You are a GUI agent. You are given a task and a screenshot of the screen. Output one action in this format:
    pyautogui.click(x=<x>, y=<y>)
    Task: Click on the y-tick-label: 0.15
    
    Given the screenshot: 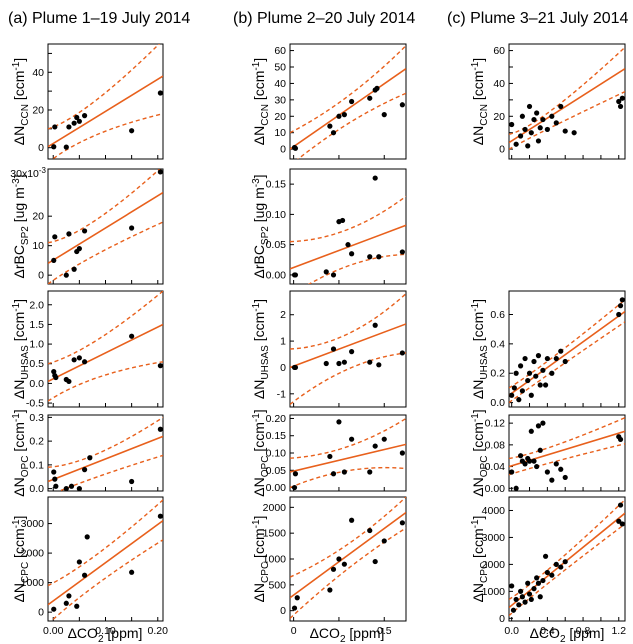 What is the action you would take?
    pyautogui.click(x=276, y=436)
    